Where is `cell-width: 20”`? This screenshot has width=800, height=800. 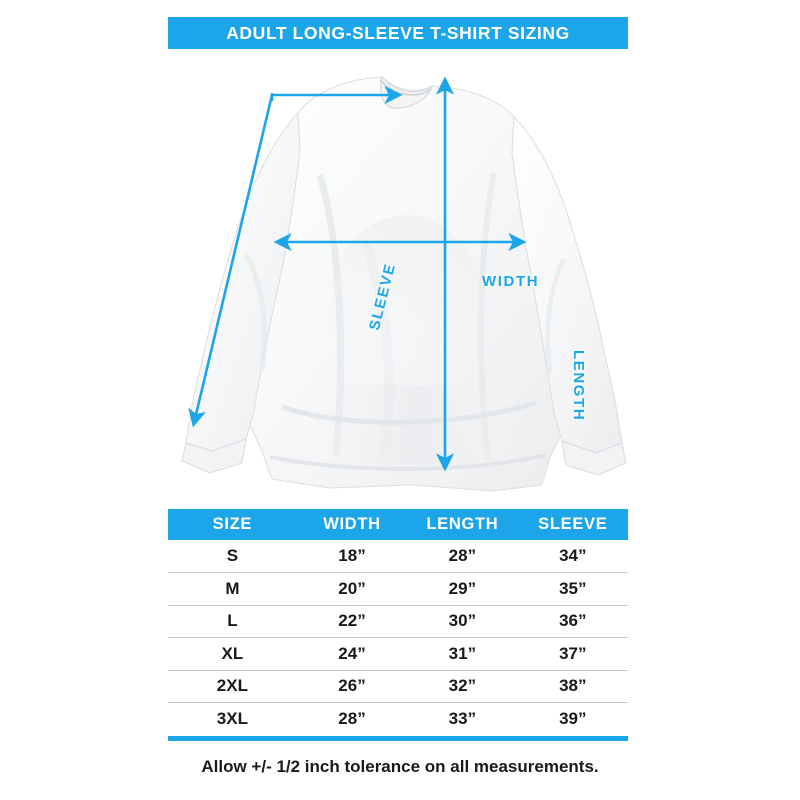
cell-width: 20” is located at coordinates (352, 589).